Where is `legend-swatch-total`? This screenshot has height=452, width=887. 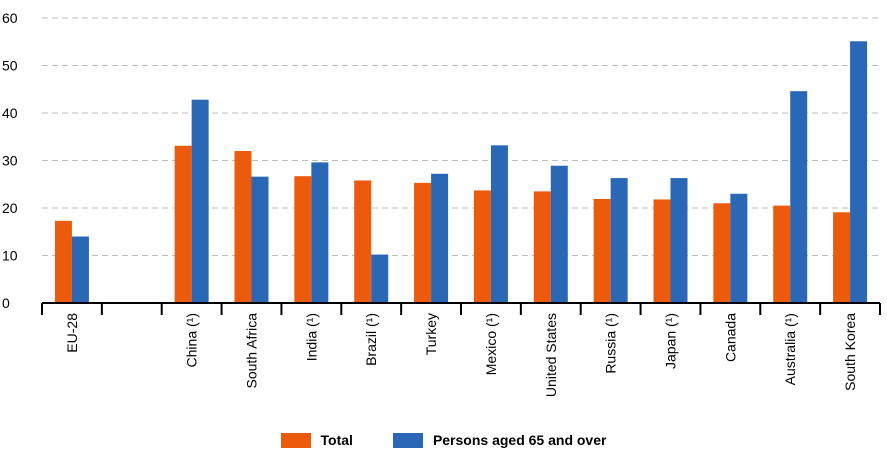 legend-swatch-total is located at coordinates (295, 440).